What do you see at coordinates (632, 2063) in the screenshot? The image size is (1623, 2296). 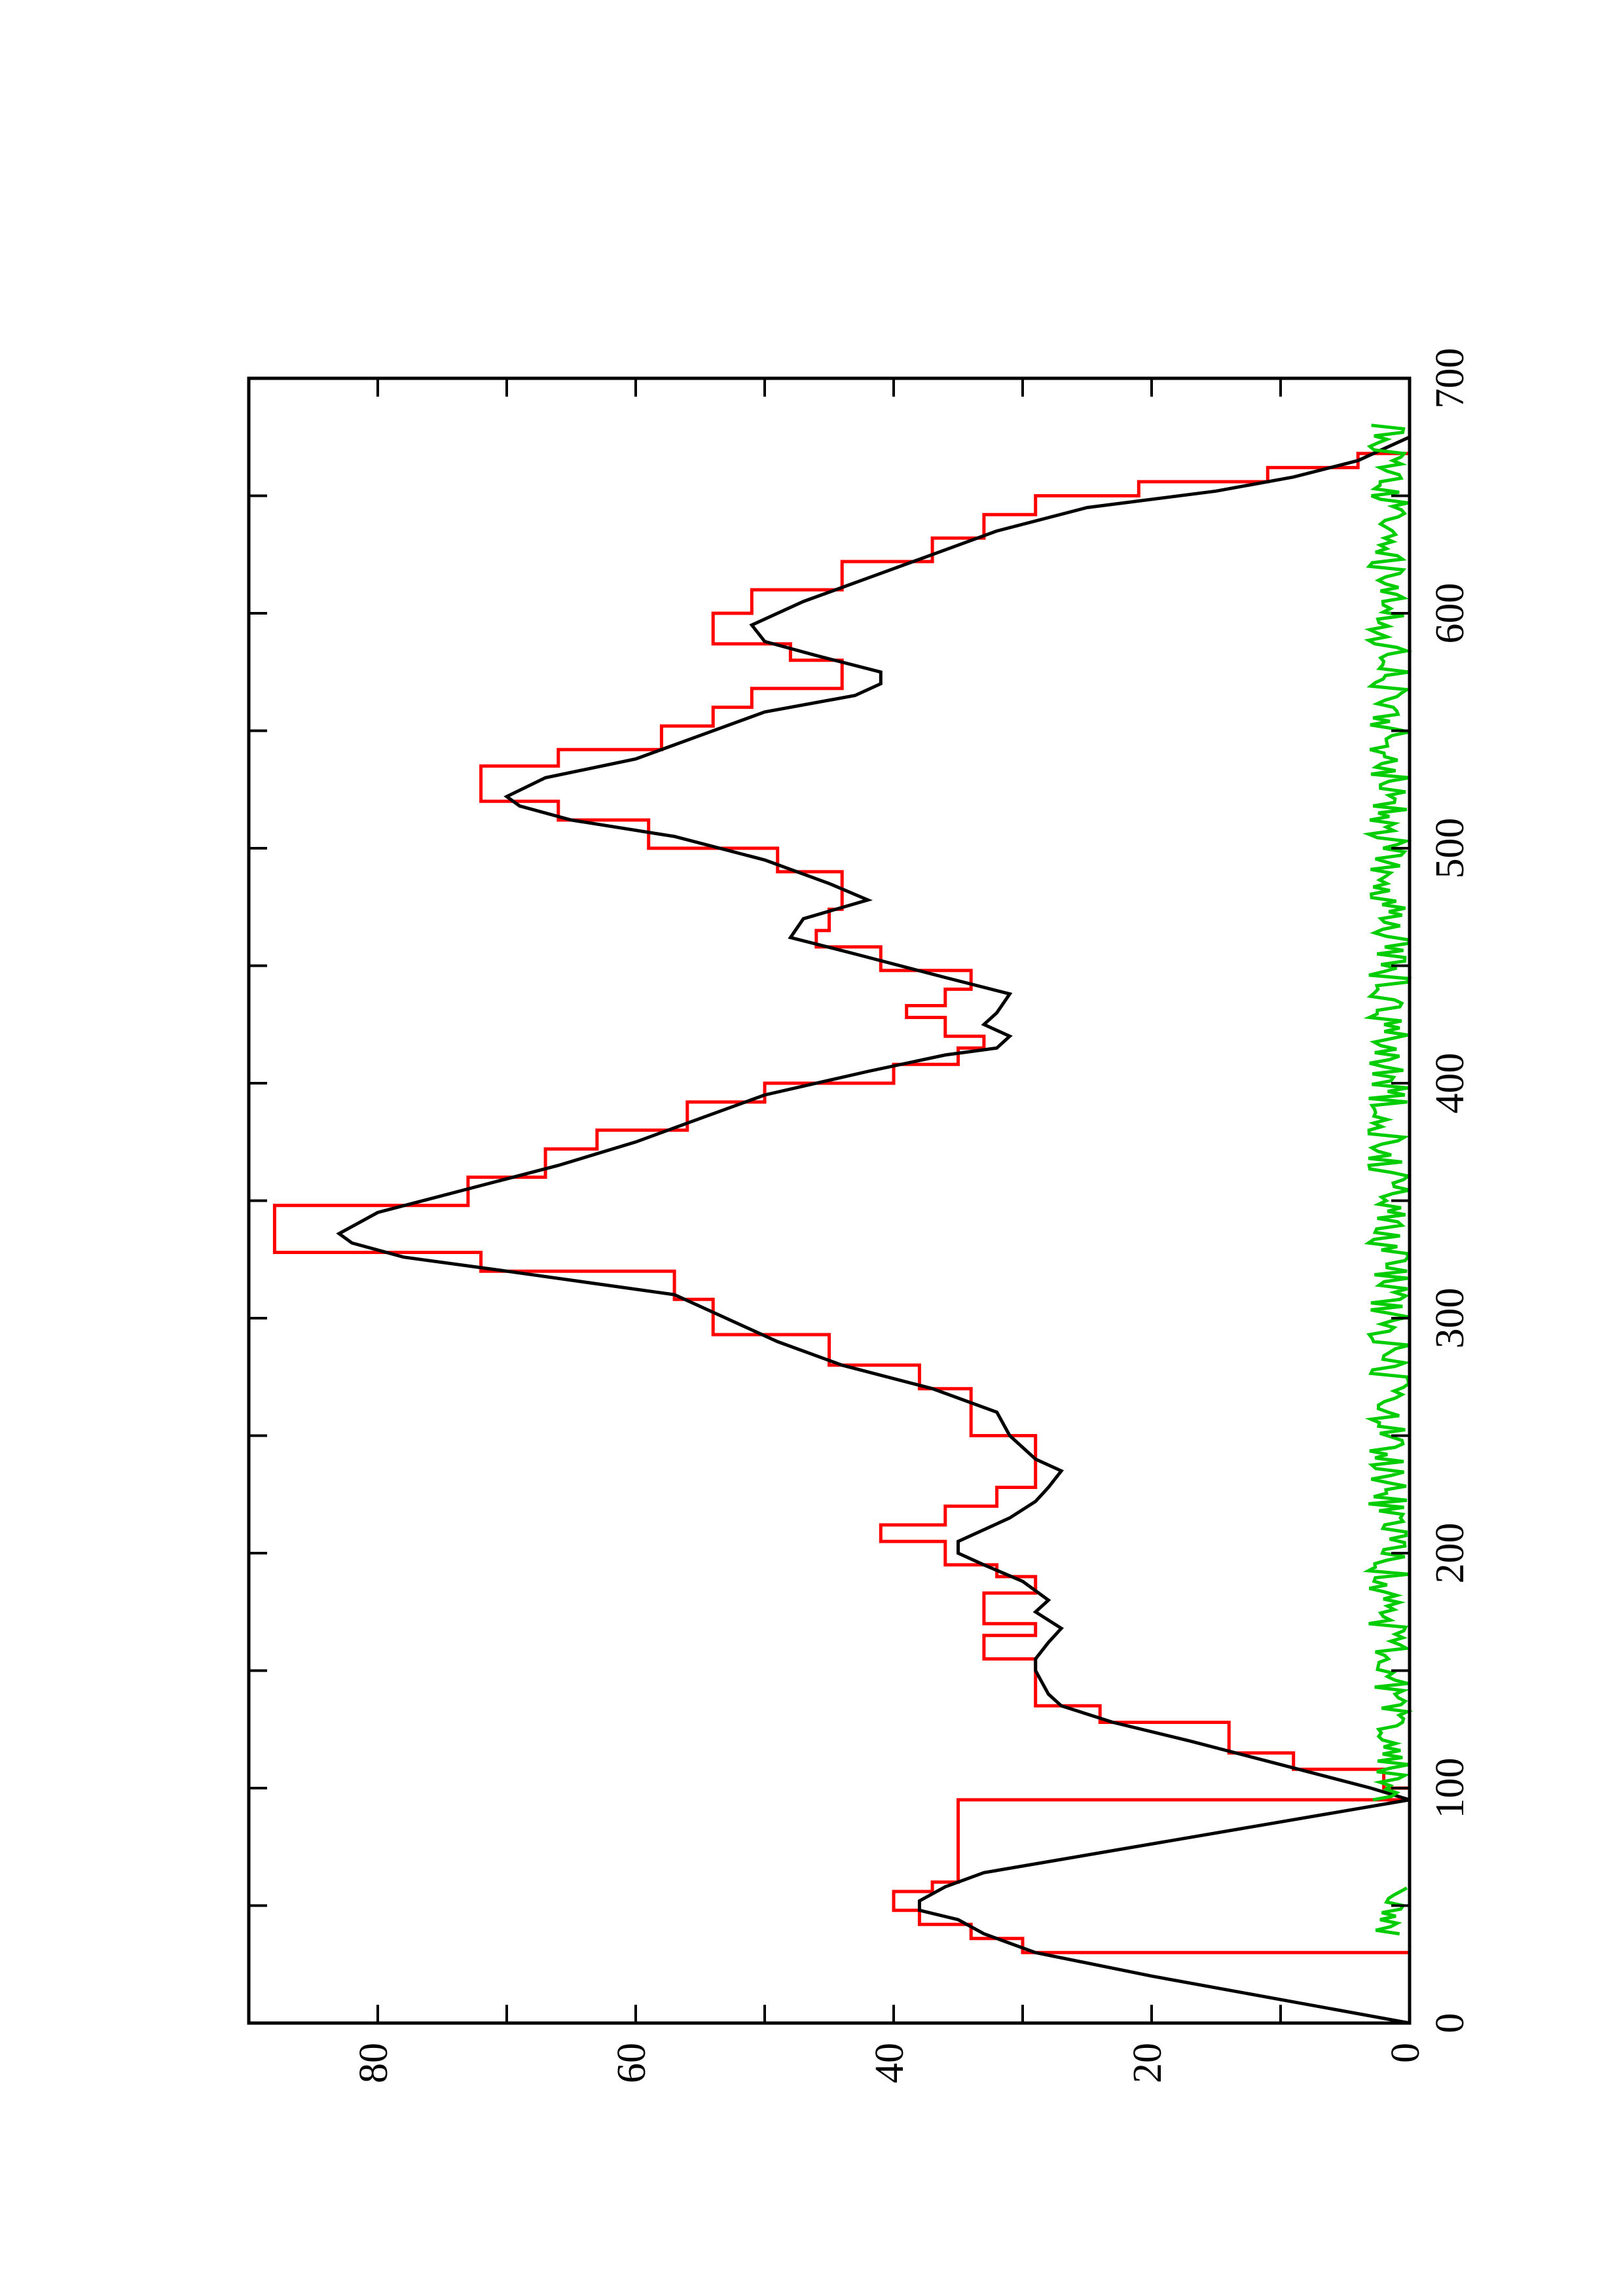 I see `y-tick-label-60: 60` at bounding box center [632, 2063].